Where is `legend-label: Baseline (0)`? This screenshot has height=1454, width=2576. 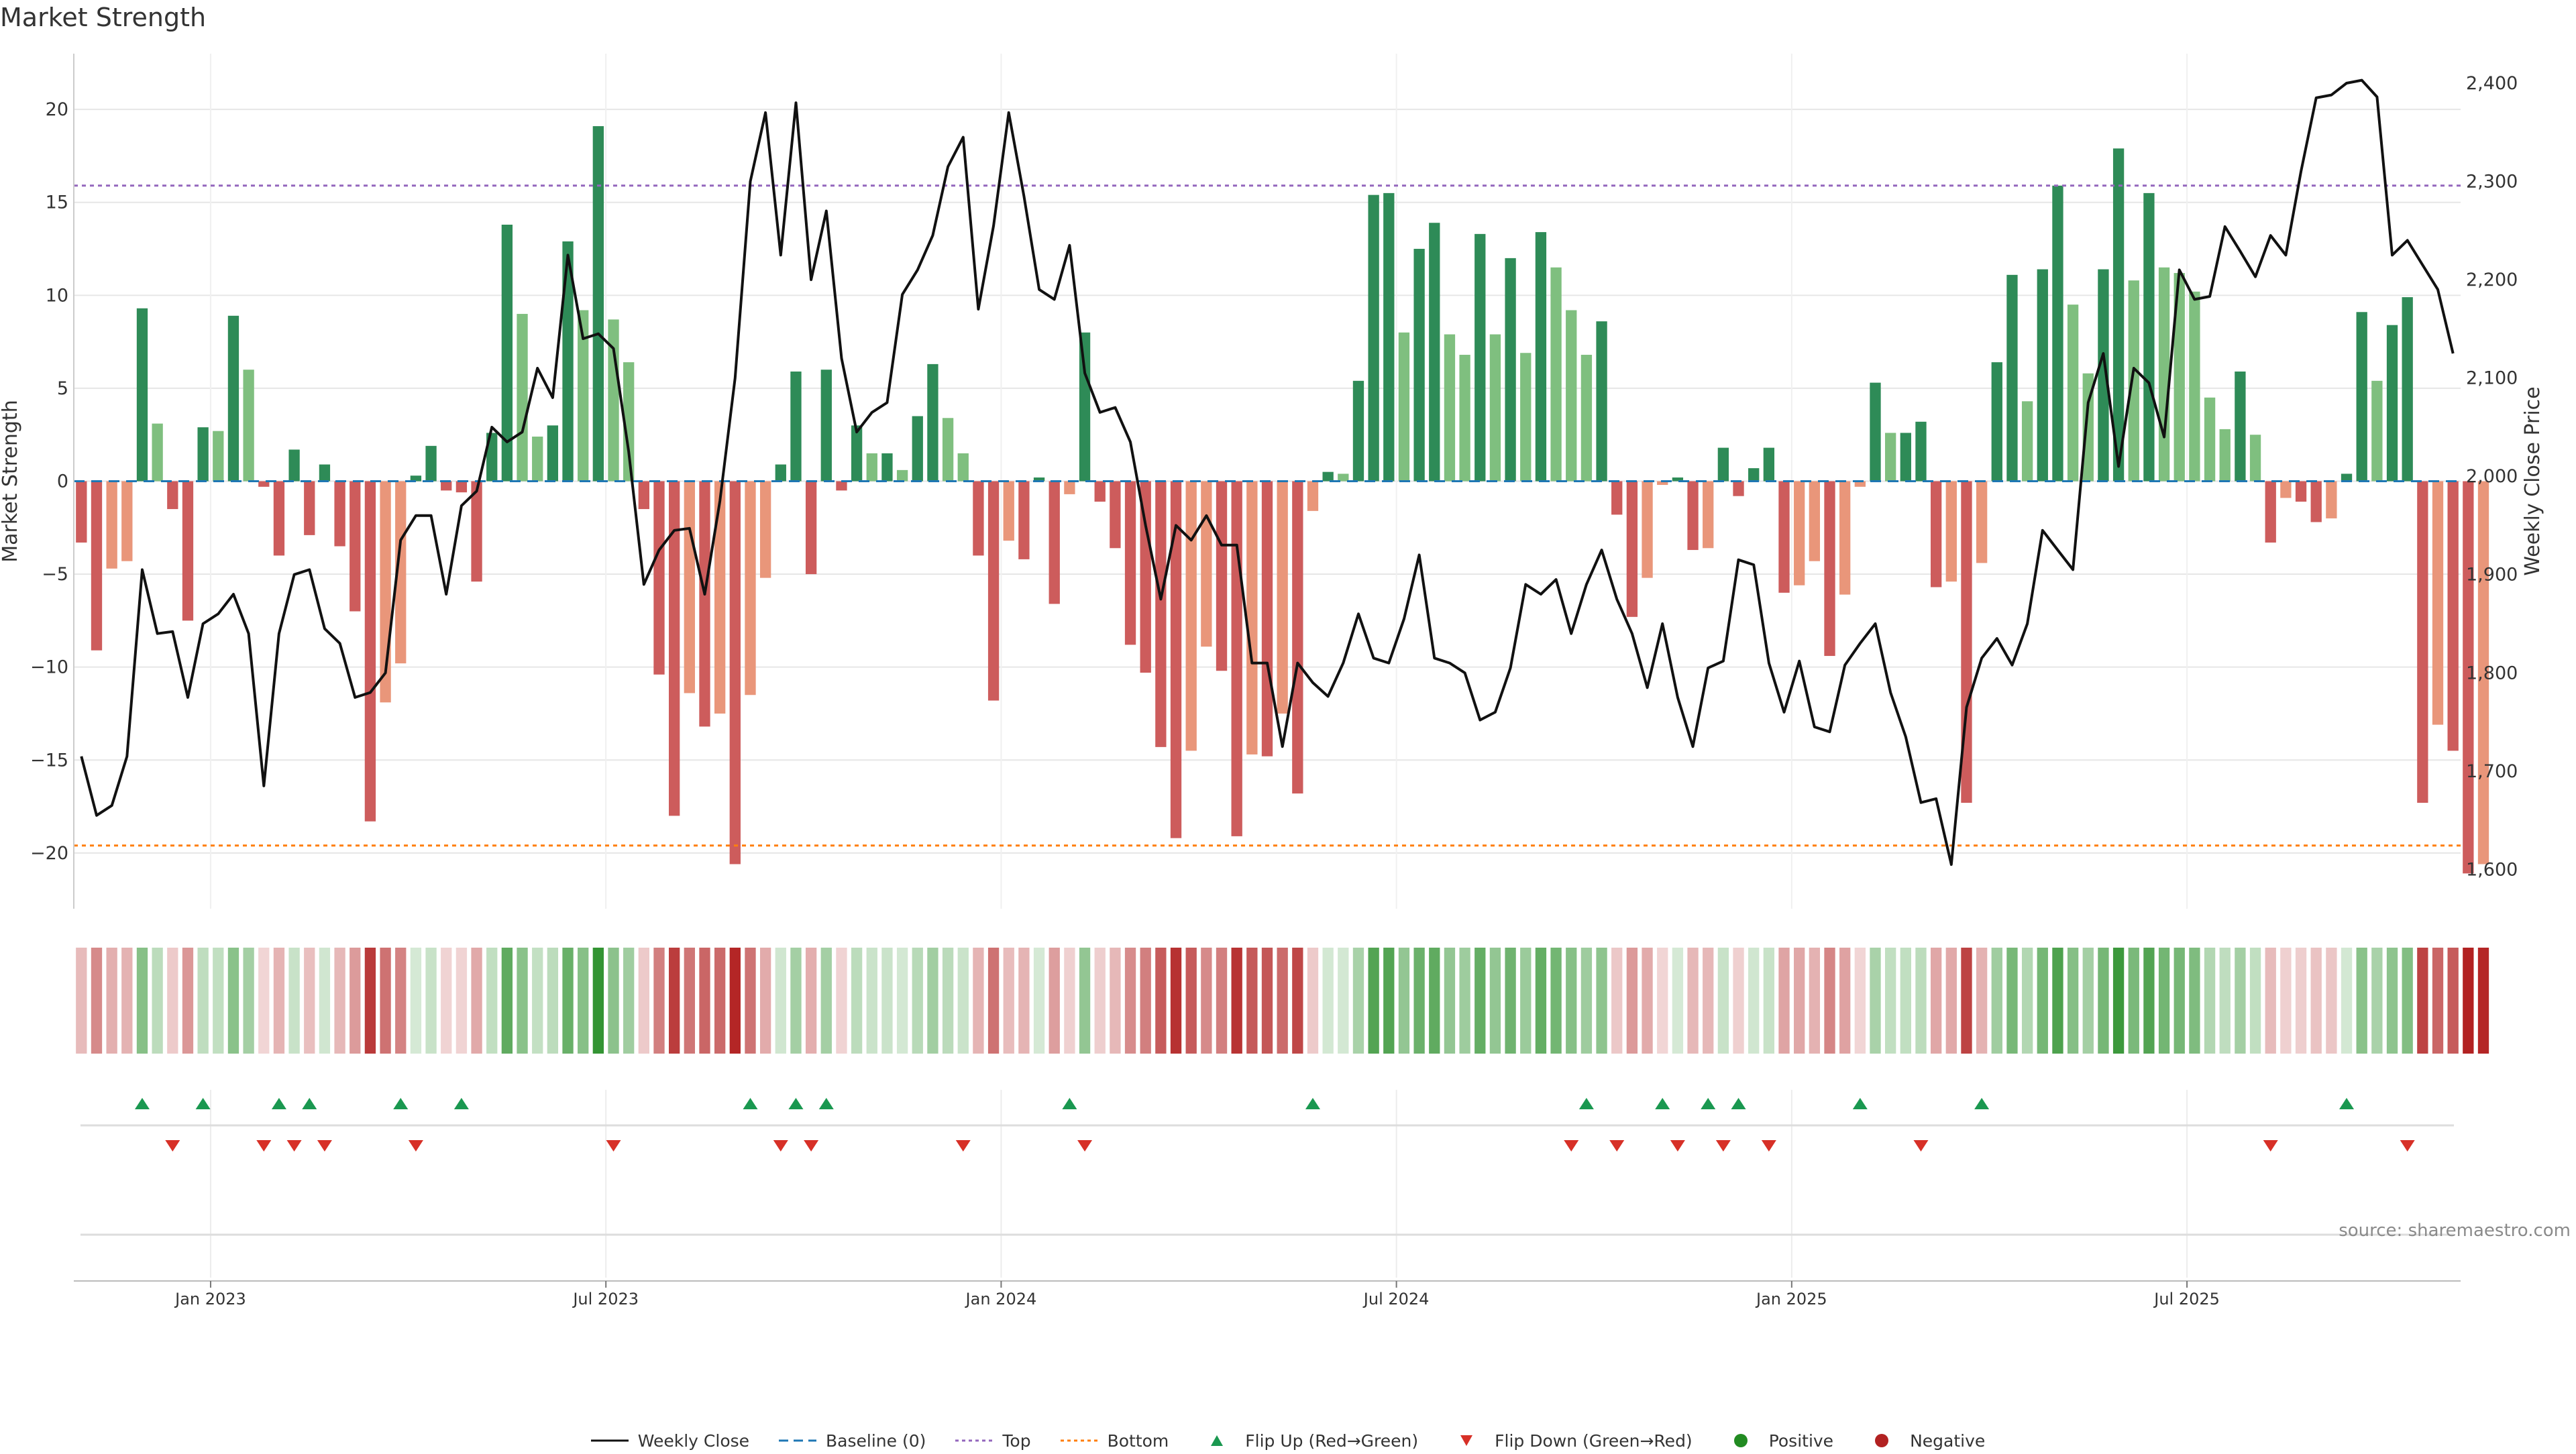 legend-label: Baseline (0) is located at coordinates (876, 1441).